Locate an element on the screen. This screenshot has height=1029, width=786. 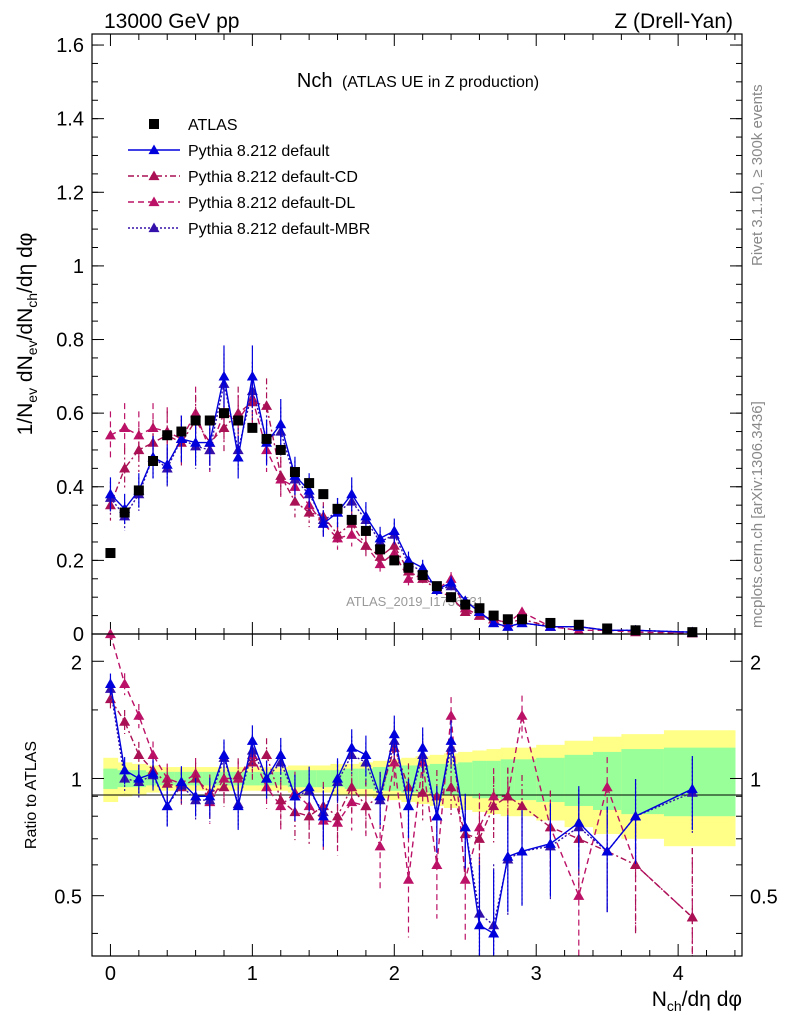
ratio-xtick-label: 1 is located at coordinates (252, 974).